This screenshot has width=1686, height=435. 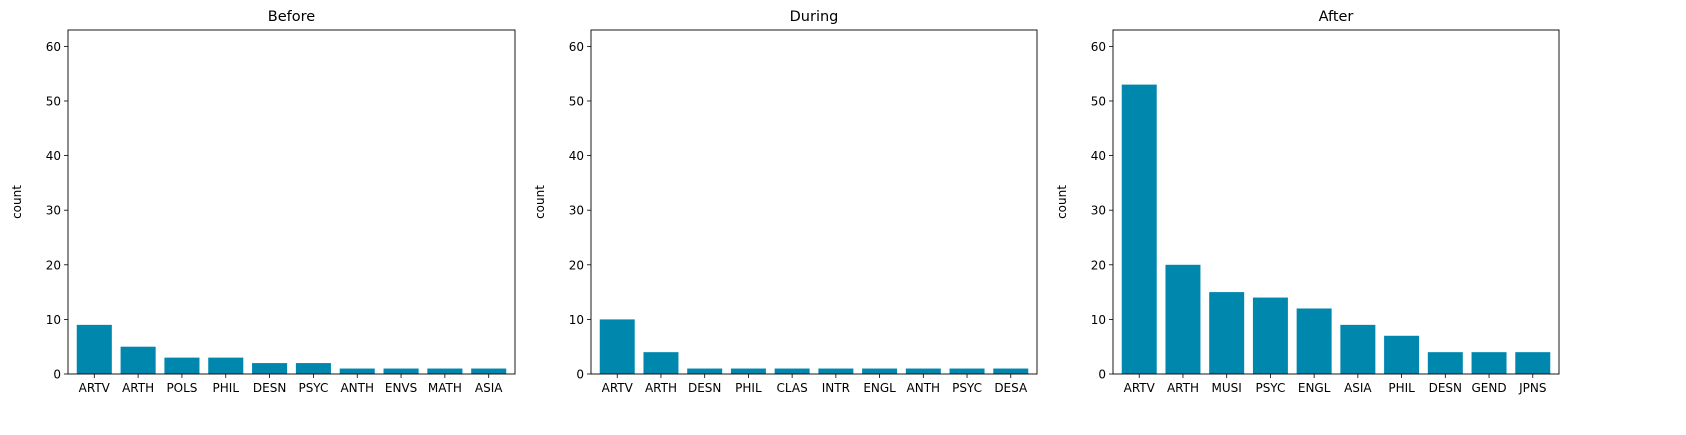 I want to click on x-tick-label: MATH, so click(x=445, y=388).